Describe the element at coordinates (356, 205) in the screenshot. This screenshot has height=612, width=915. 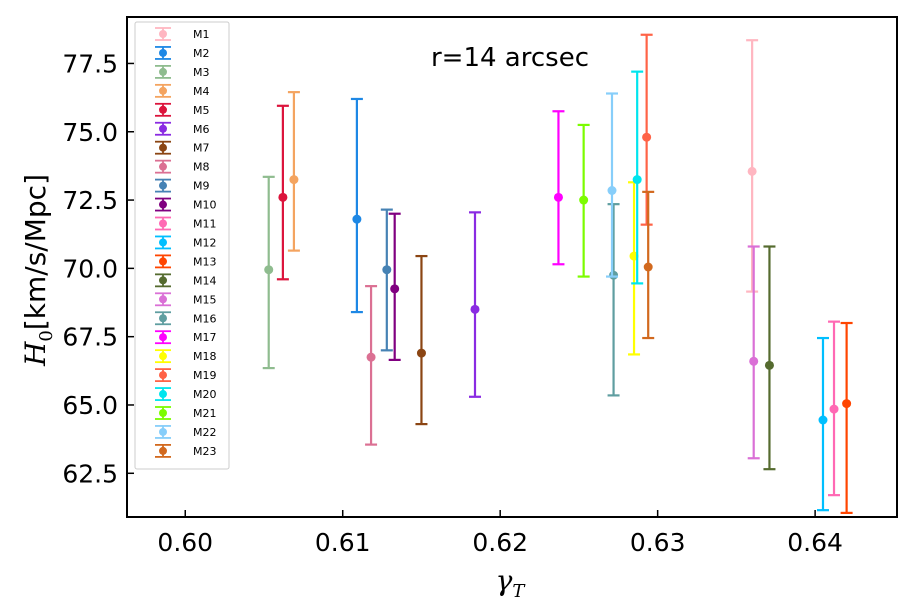
I see `errorbar-m2` at that location.